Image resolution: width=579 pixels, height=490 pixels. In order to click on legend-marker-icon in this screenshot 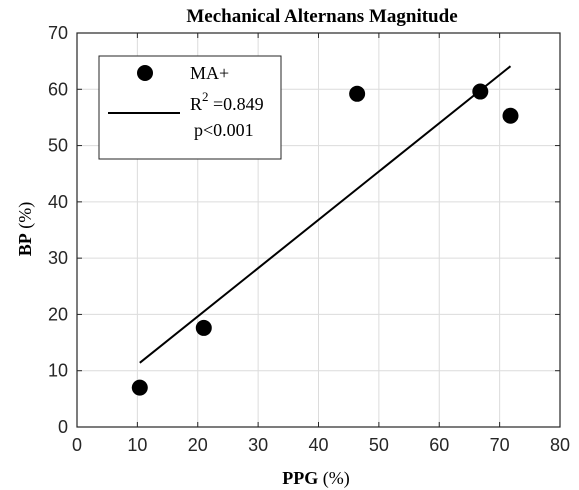, I will do `click(145, 73)`.